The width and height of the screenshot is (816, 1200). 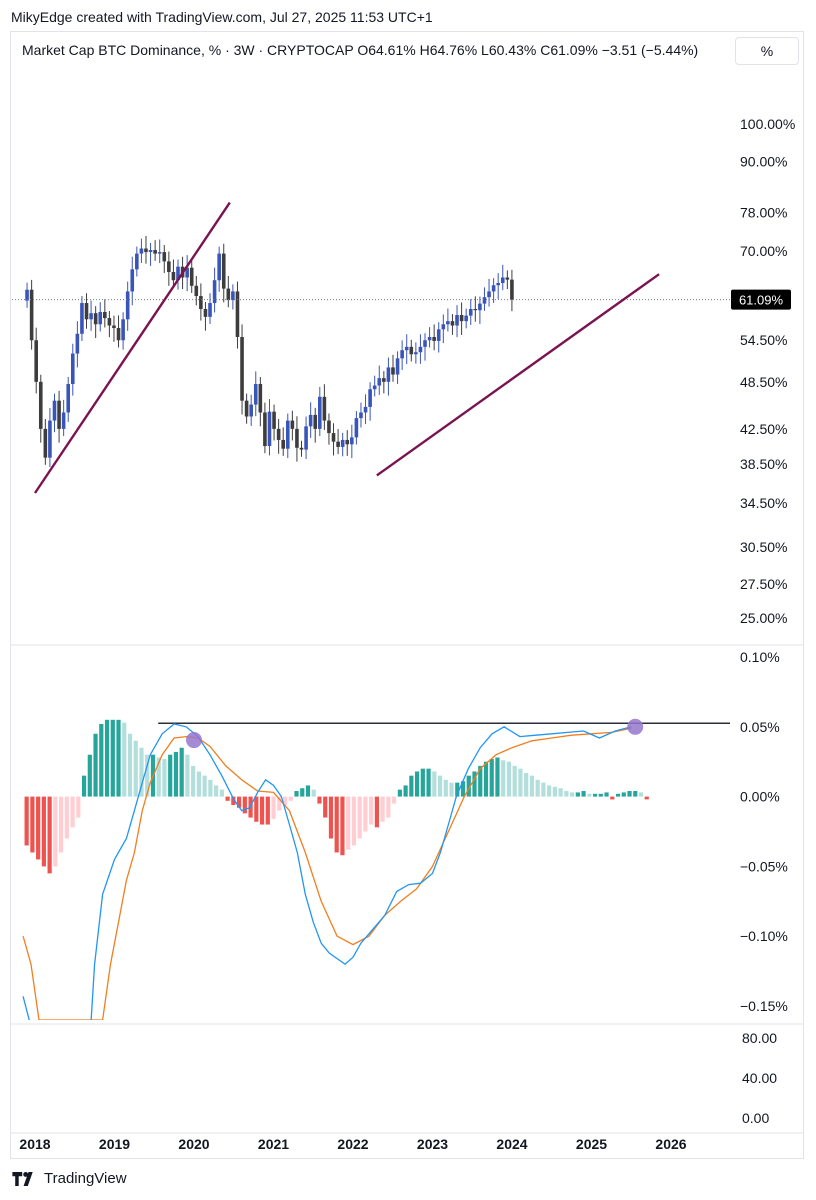 I want to click on macd-axis-label: −0.15%, so click(x=764, y=1006).